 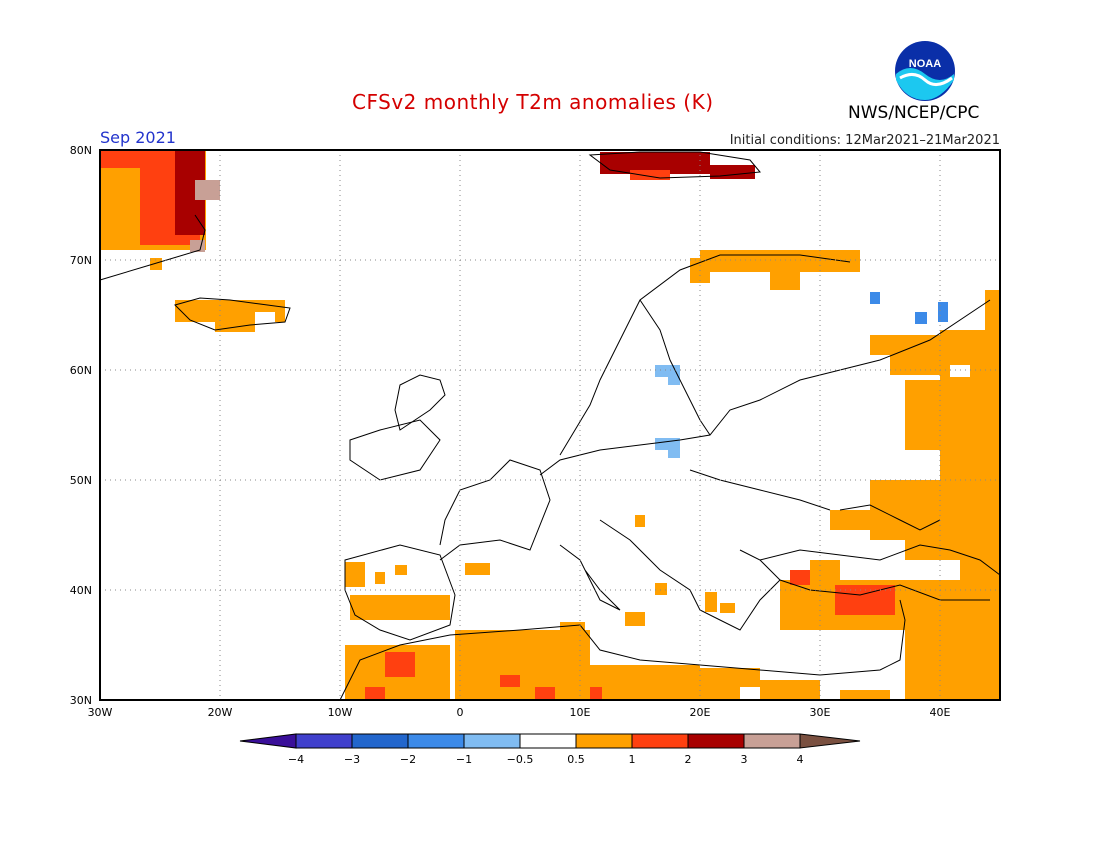 I want to click on colorbar, so click(x=550, y=741).